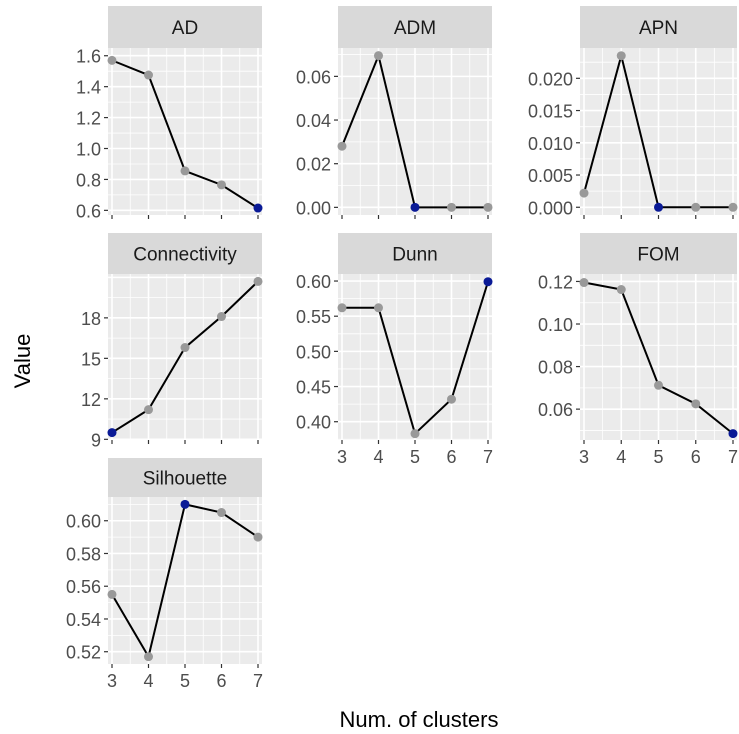 The height and width of the screenshot is (734, 739). What do you see at coordinates (550, 112) in the screenshot?
I see `y-tick-label: 0.015` at bounding box center [550, 112].